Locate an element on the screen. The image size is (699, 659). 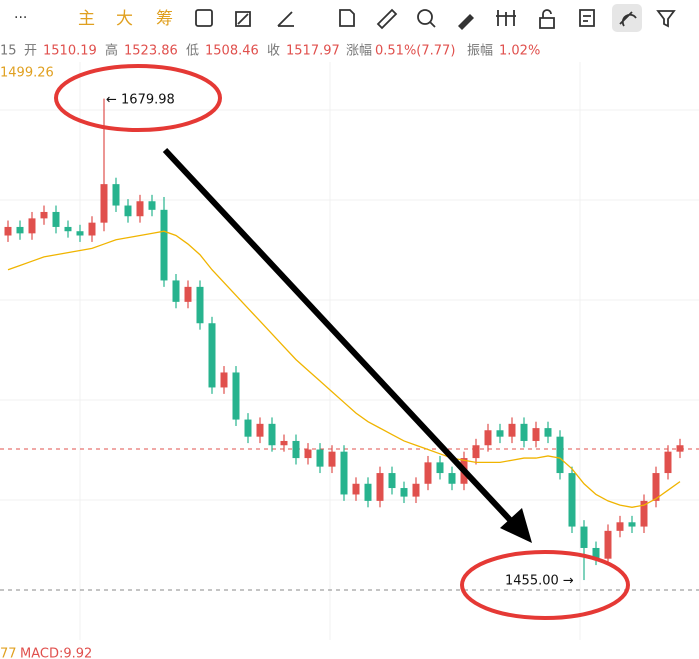
low-annotation: 1455.00 → is located at coordinates (539, 581).